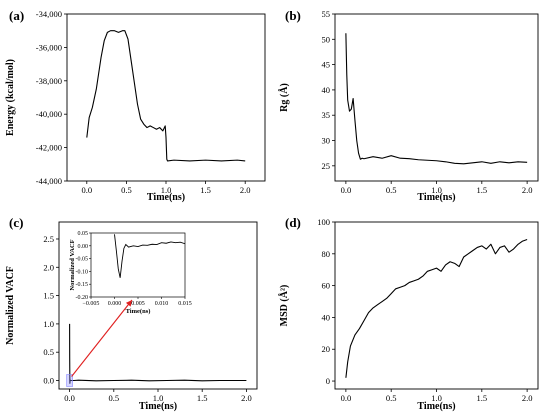  What do you see at coordinates (48, 267) in the screenshot?
I see `y-tick-label: 2.0` at bounding box center [48, 267].